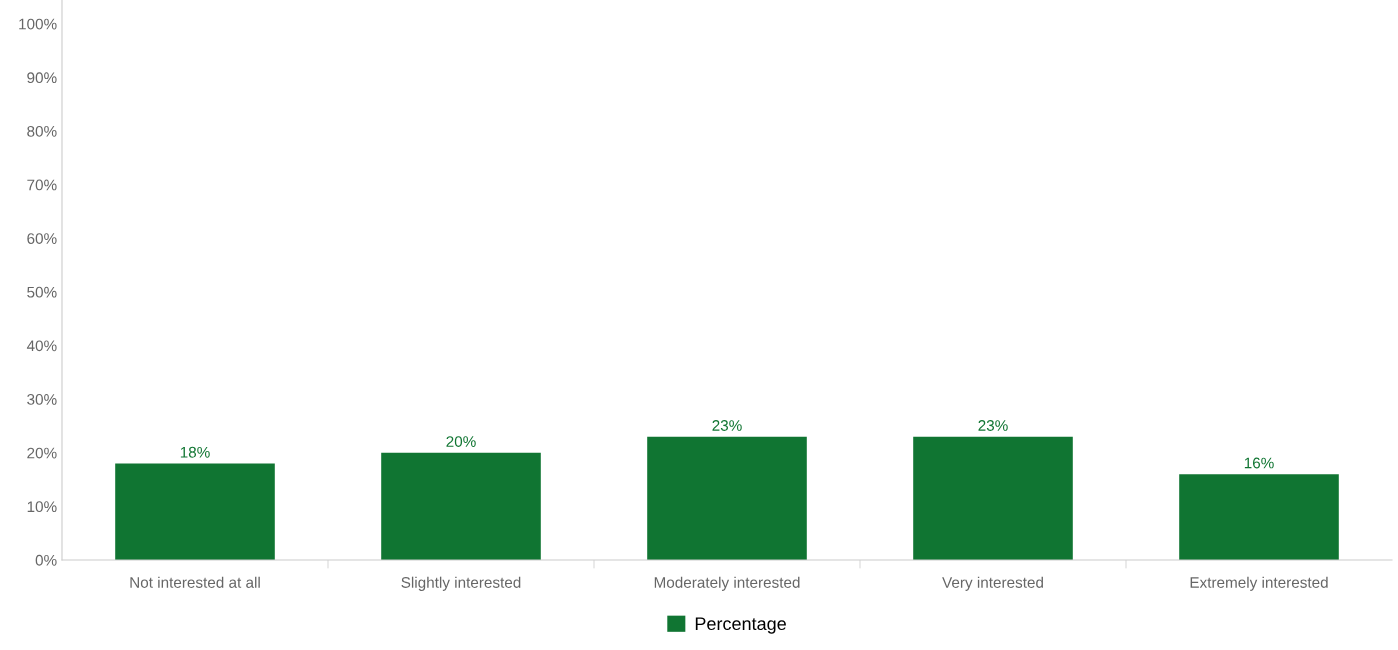 The height and width of the screenshot is (650, 1398). I want to click on y-tick-label: 0%, so click(46, 560).